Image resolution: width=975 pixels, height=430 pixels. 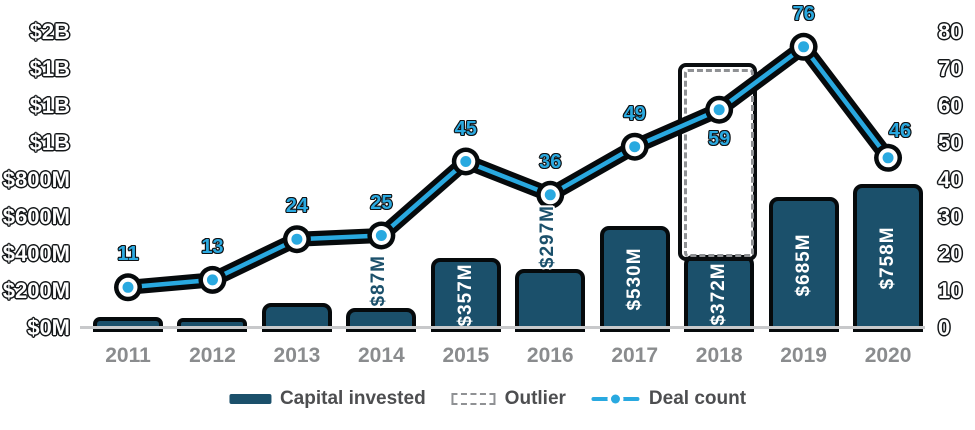 What do you see at coordinates (634, 113) in the screenshot?
I see `deal-count-label-2017: 49` at bounding box center [634, 113].